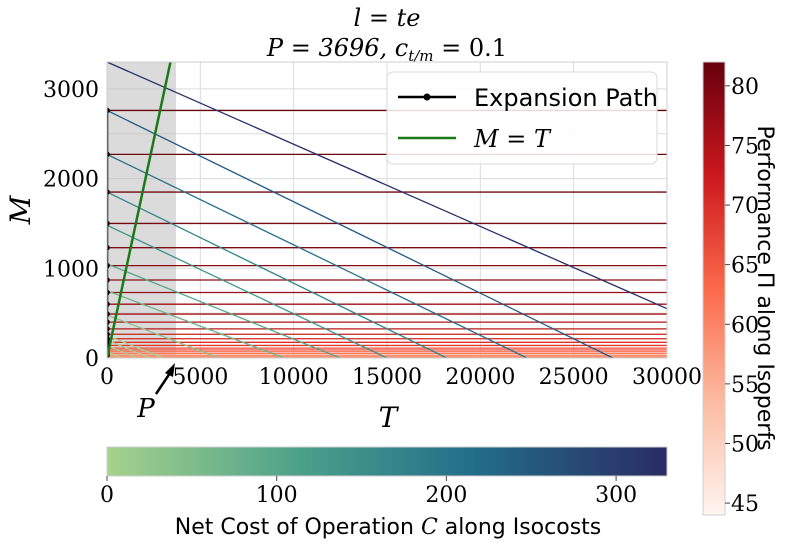 The image size is (789, 545). What do you see at coordinates (745, 385) in the screenshot?
I see `colorbar-right-tick-label-2: 55` at bounding box center [745, 385].